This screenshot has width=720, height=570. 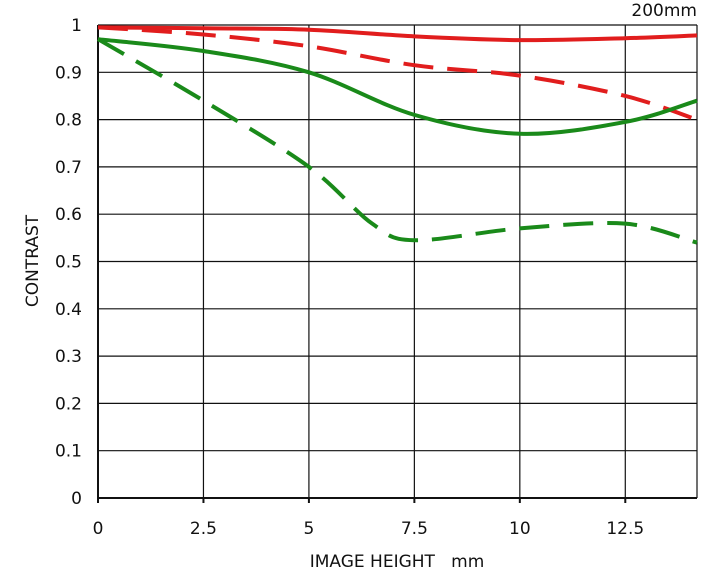 What do you see at coordinates (76, 499) in the screenshot?
I see `y-tick-label: 0` at bounding box center [76, 499].